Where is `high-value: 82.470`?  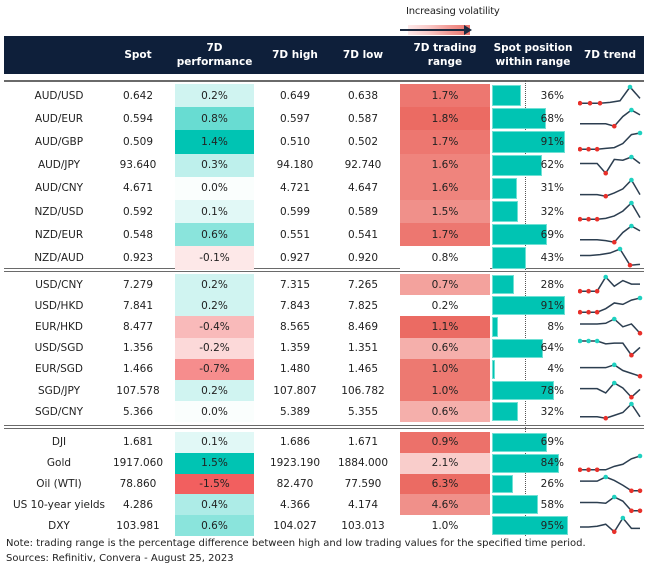
high-value: 82.470 is located at coordinates (295, 483).